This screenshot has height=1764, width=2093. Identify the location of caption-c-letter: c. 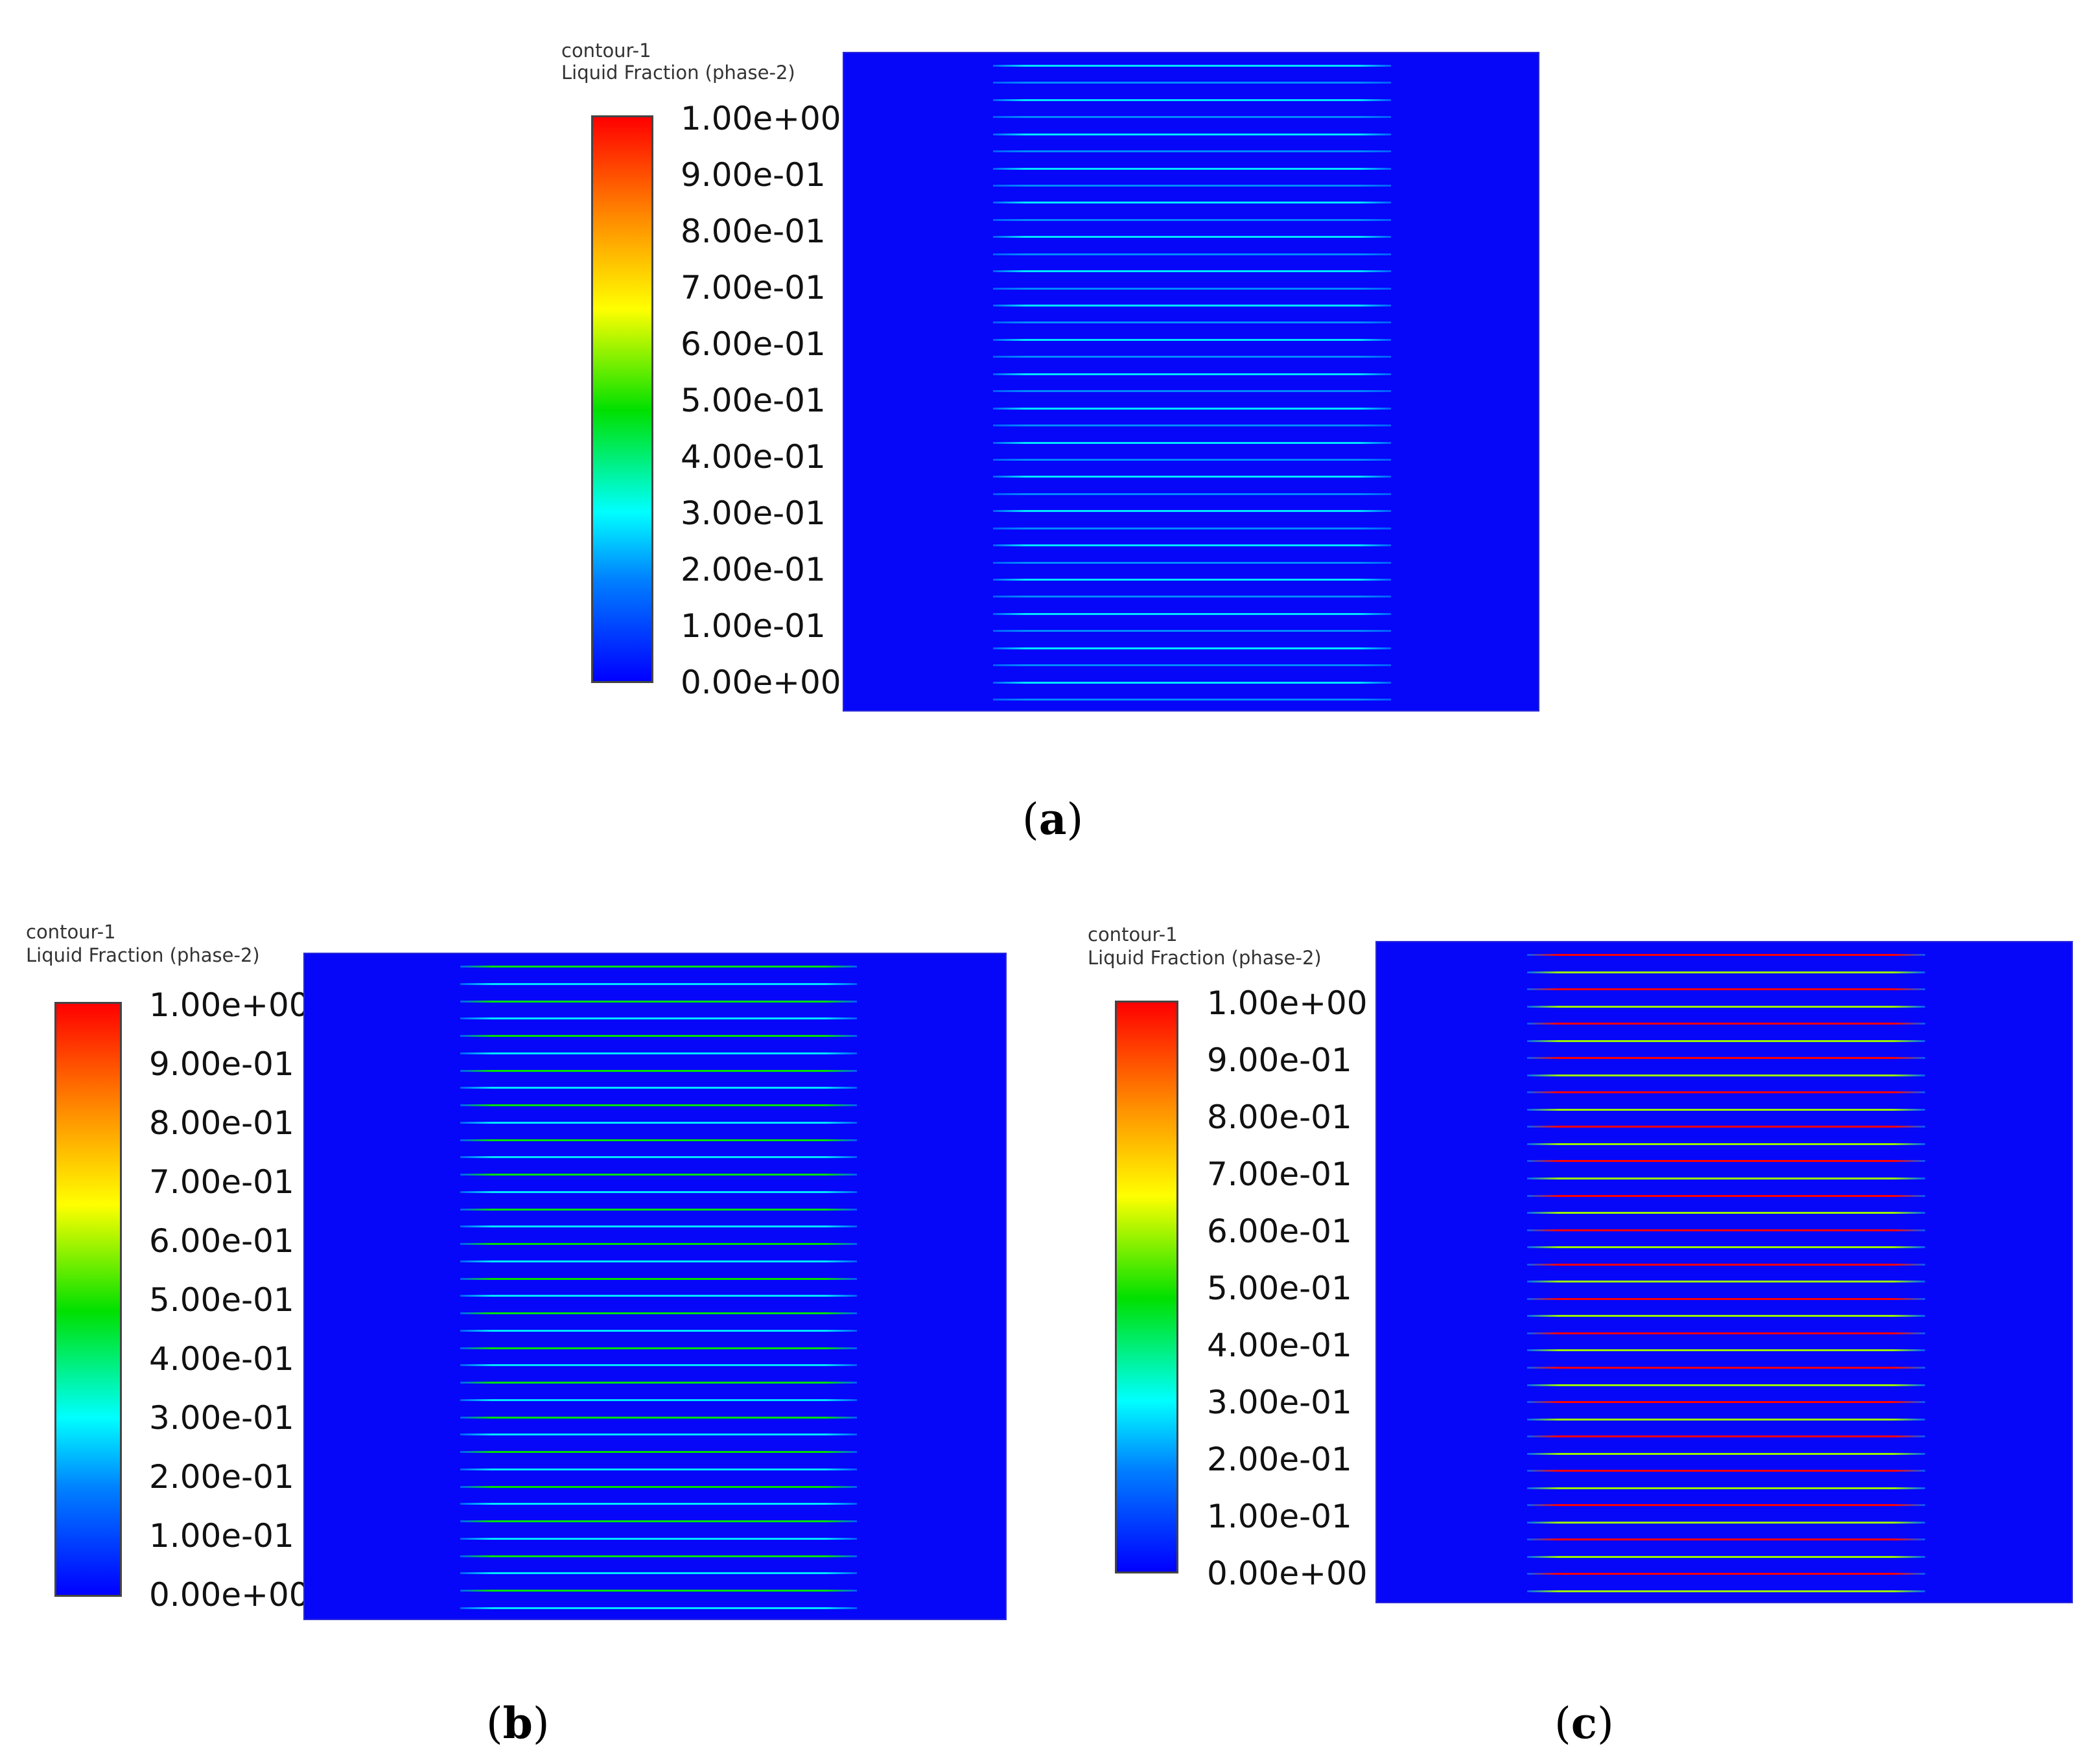
(1584, 1723).